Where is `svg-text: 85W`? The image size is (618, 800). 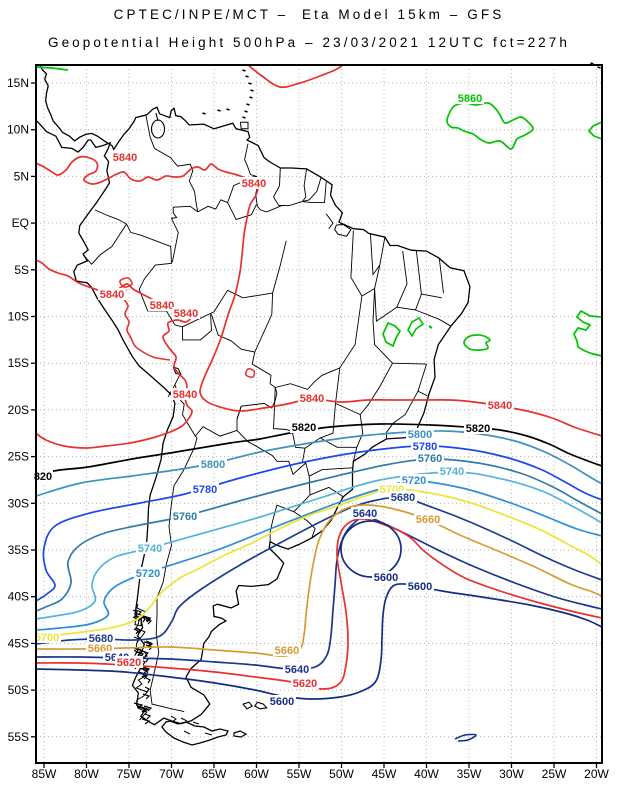
svg-text: 85W is located at coordinates (44, 774).